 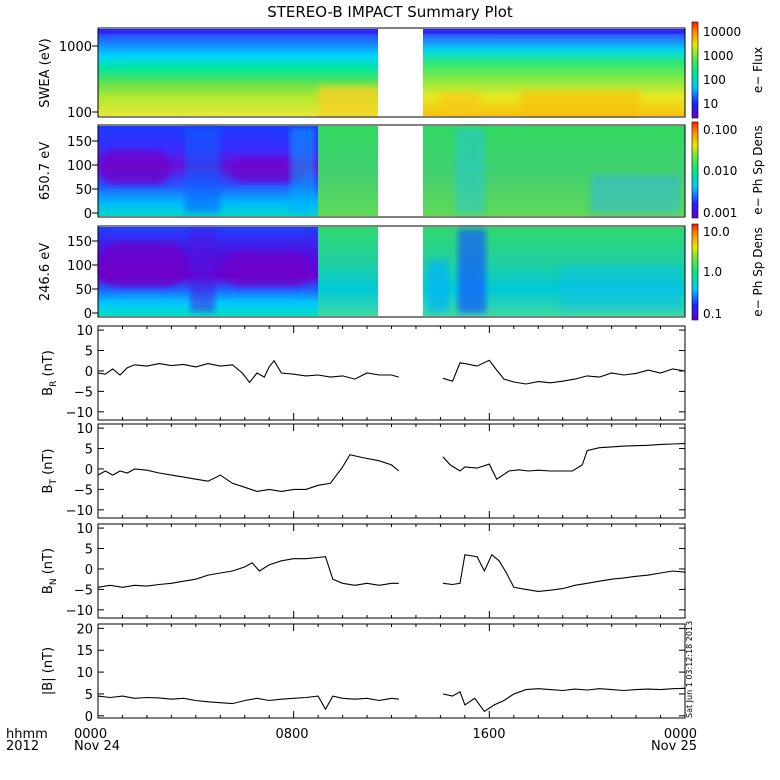 I want to click on swea-ytick-1000: 1000, so click(x=75, y=47).